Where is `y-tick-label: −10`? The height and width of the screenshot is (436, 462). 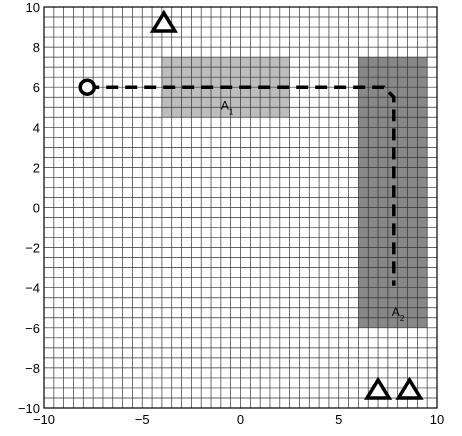 y-tick-label: −10 is located at coordinates (29, 408).